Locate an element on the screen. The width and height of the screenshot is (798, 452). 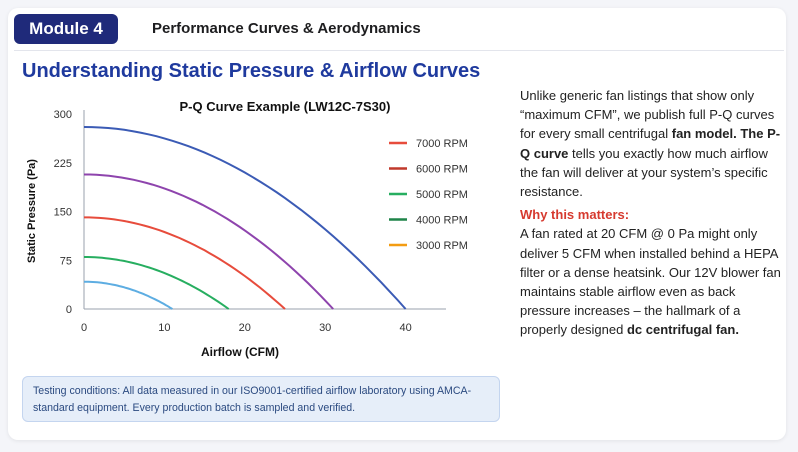
legend-label: 5000 RPM is located at coordinates (442, 195).